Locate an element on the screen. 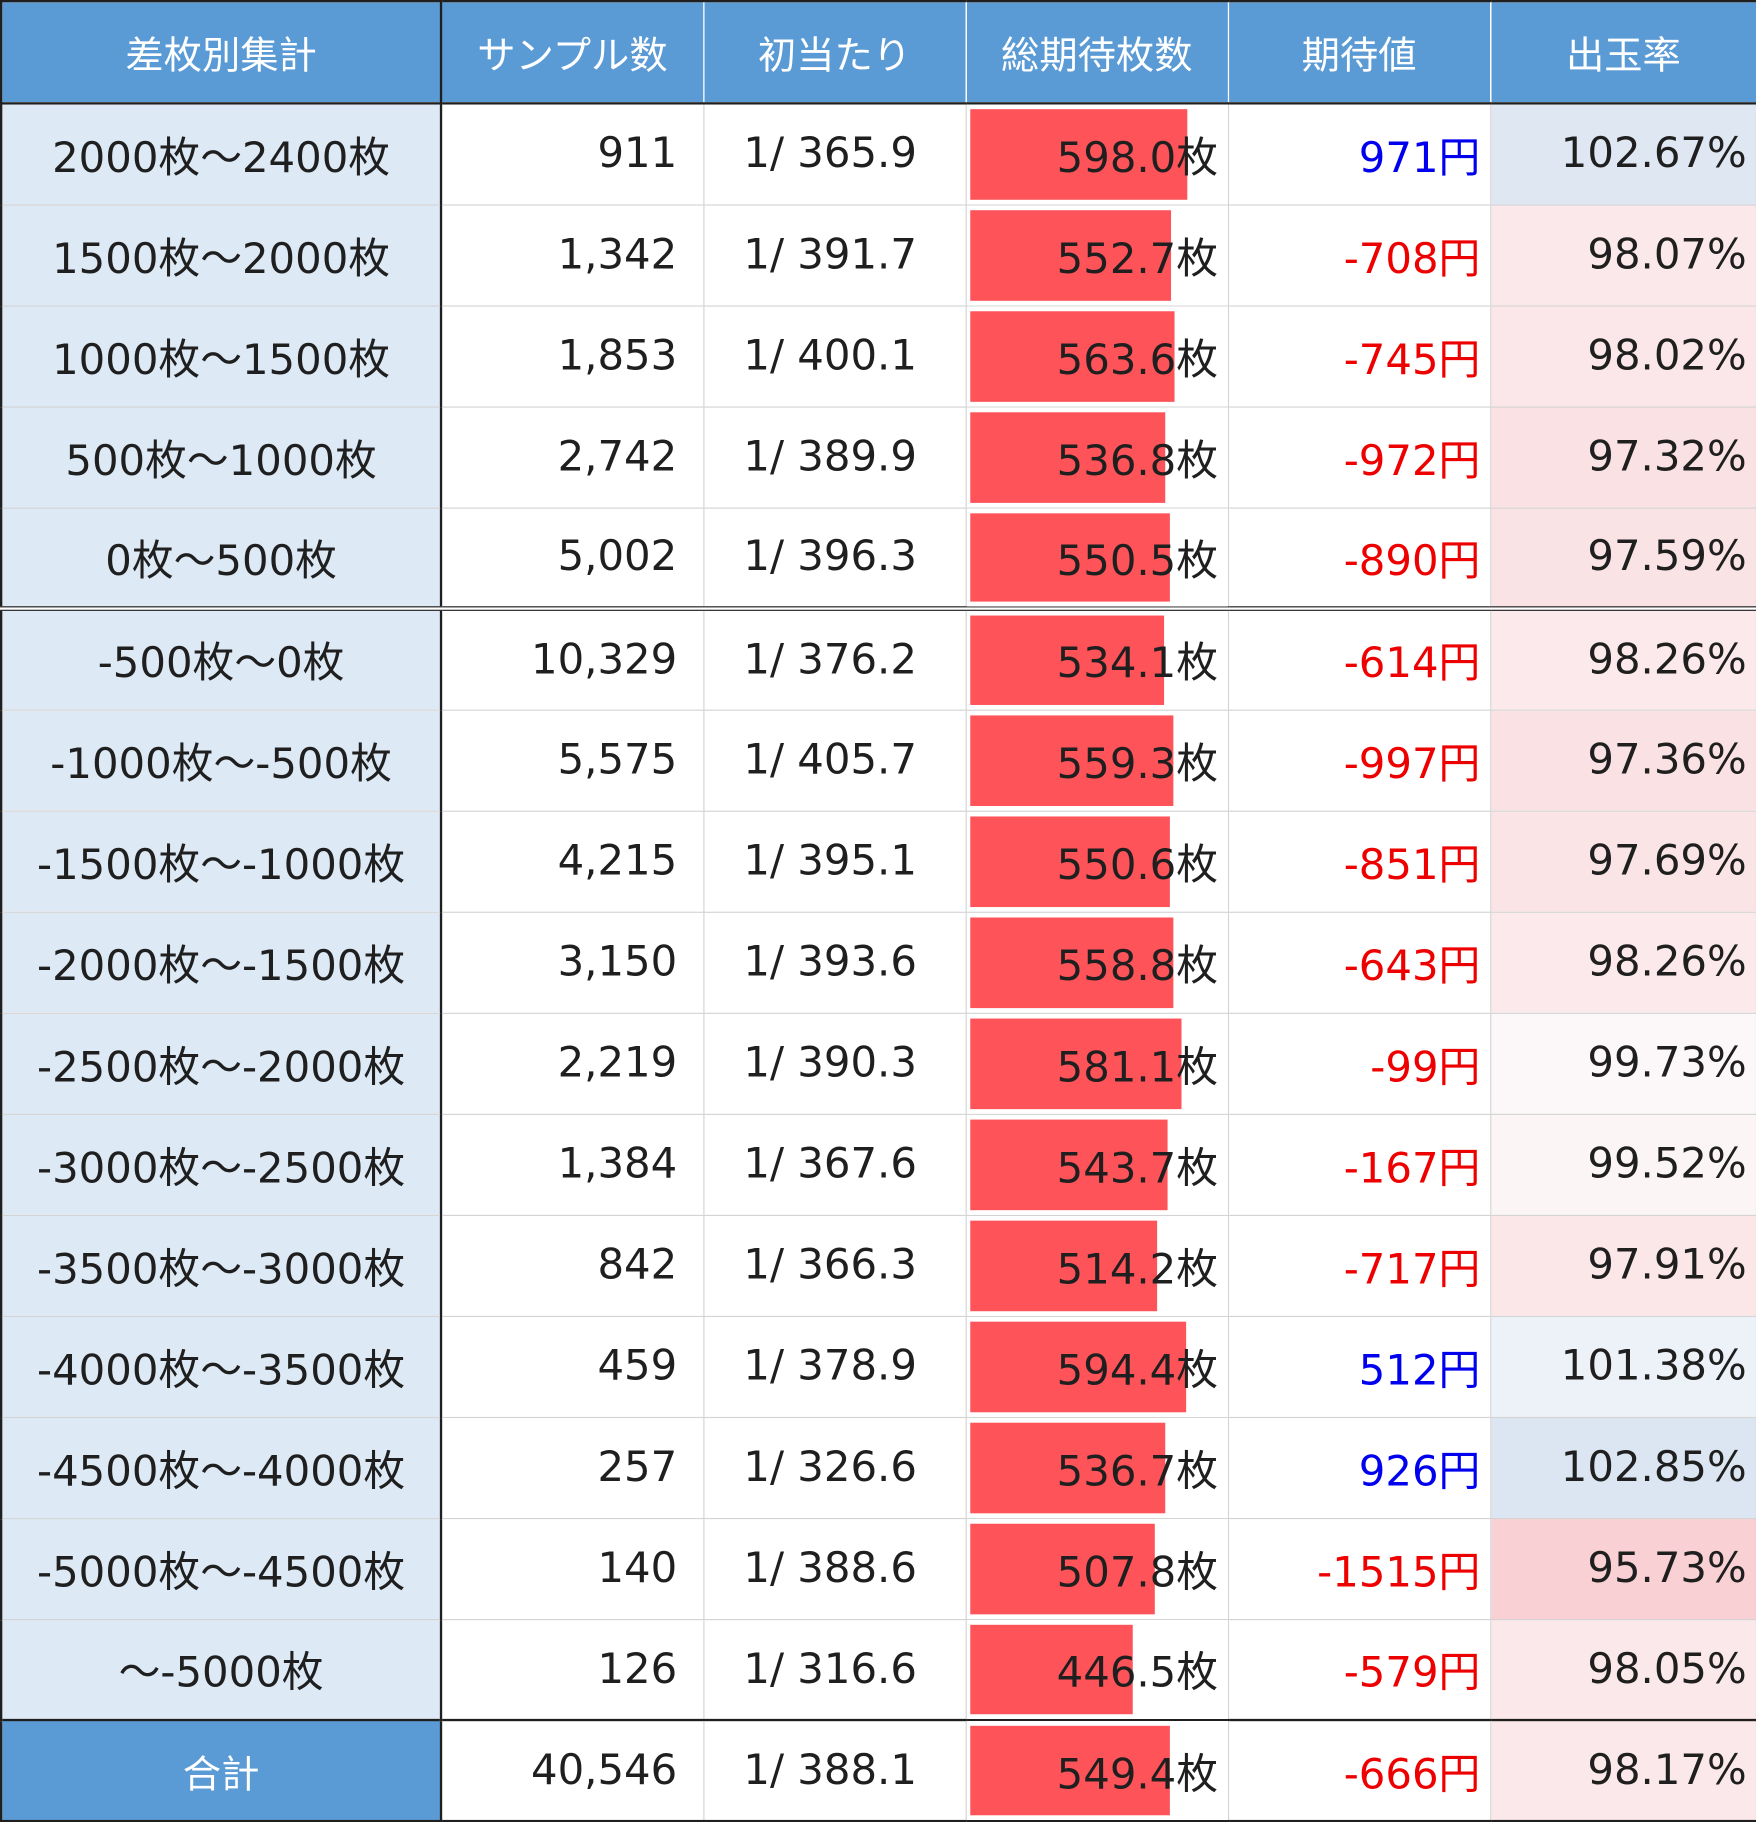  payout-rate-cell: 97.36% is located at coordinates (1622, 760).